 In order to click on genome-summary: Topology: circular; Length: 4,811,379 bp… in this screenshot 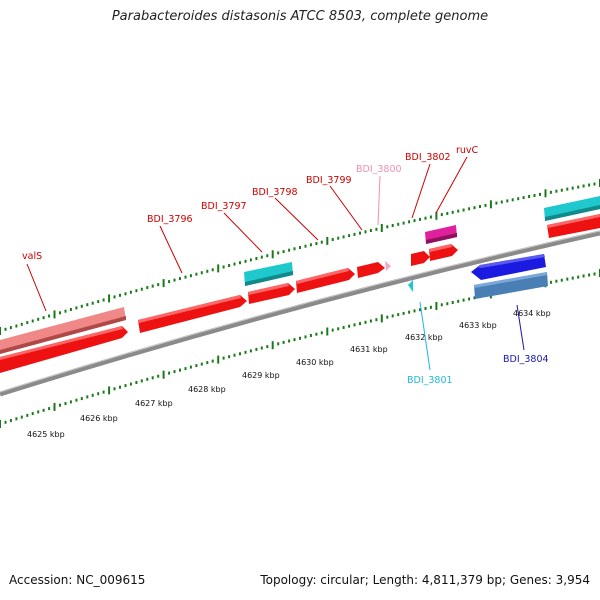, I will do `click(425, 580)`.